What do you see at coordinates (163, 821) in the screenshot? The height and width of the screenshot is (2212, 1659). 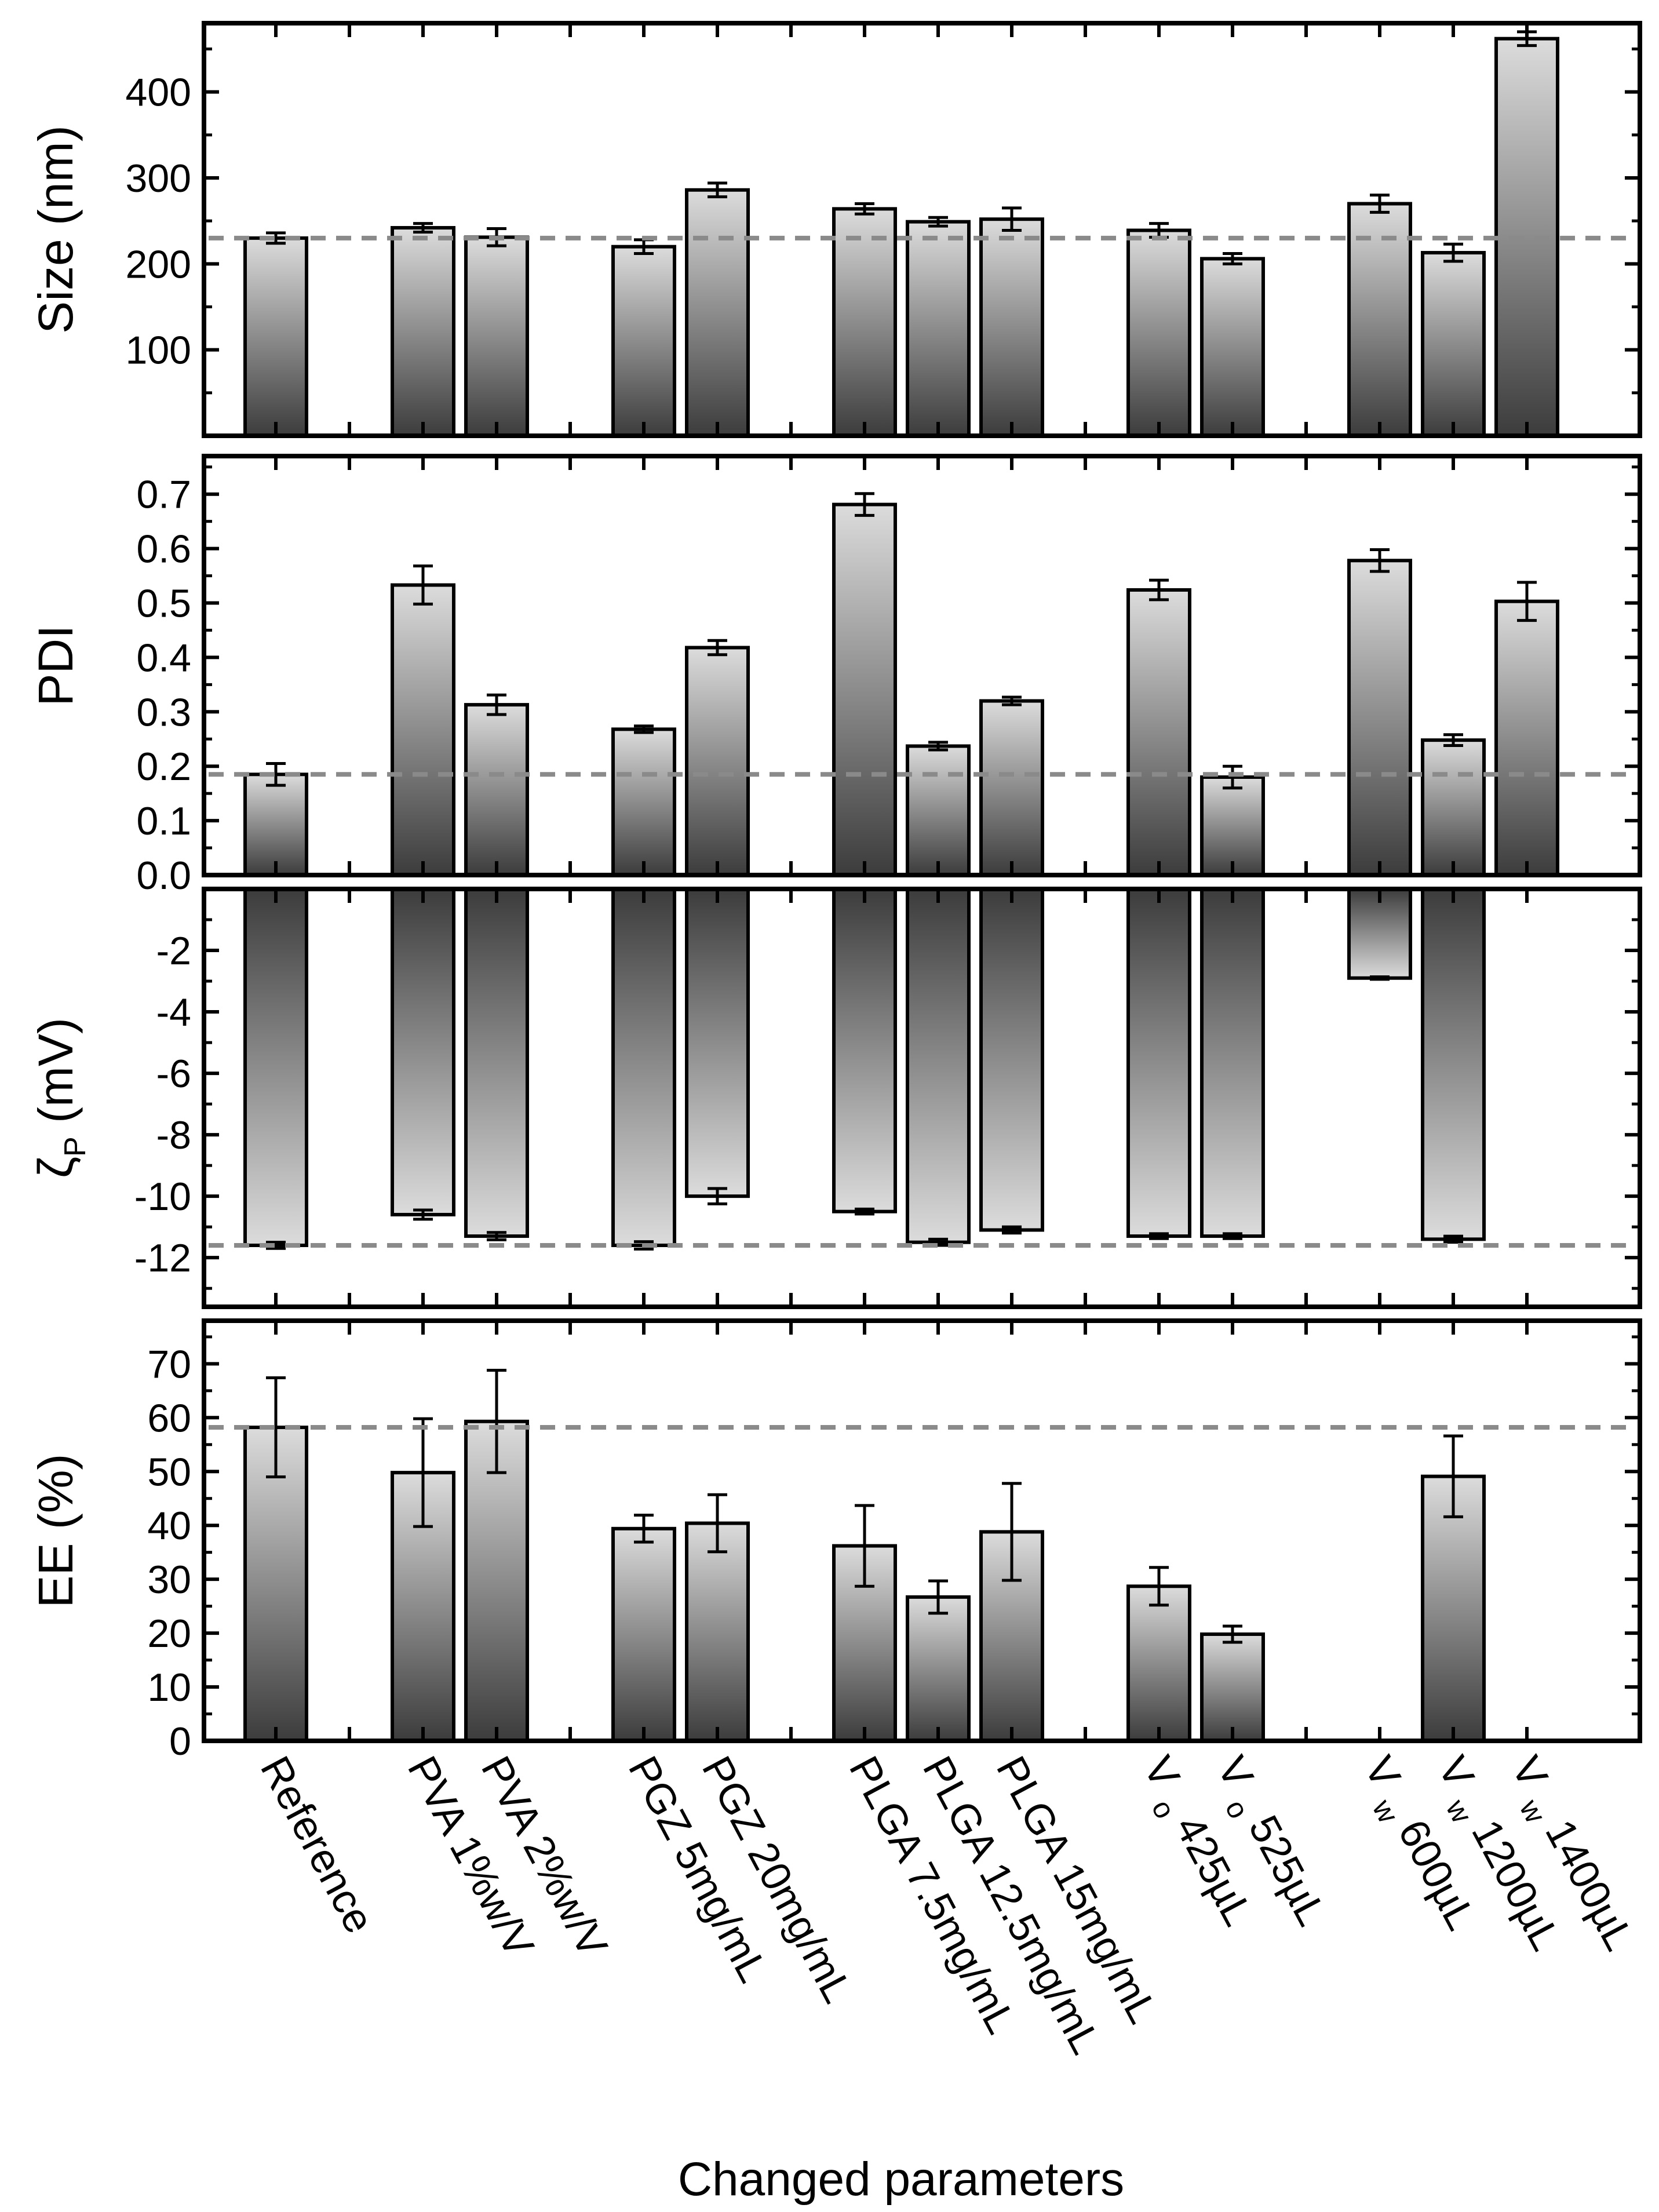 I see `pdi-y-tick-label: 0.1` at bounding box center [163, 821].